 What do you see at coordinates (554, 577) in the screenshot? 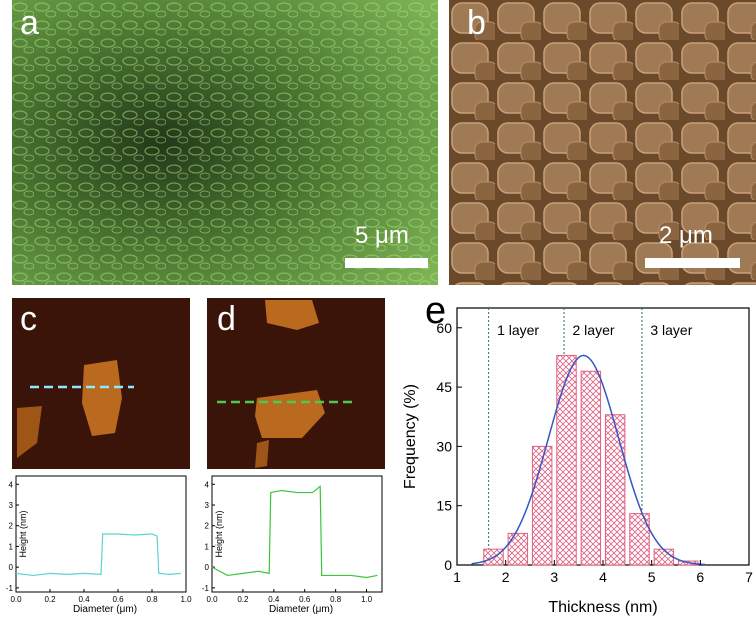
I see `x-tick-label: 3` at bounding box center [554, 577].